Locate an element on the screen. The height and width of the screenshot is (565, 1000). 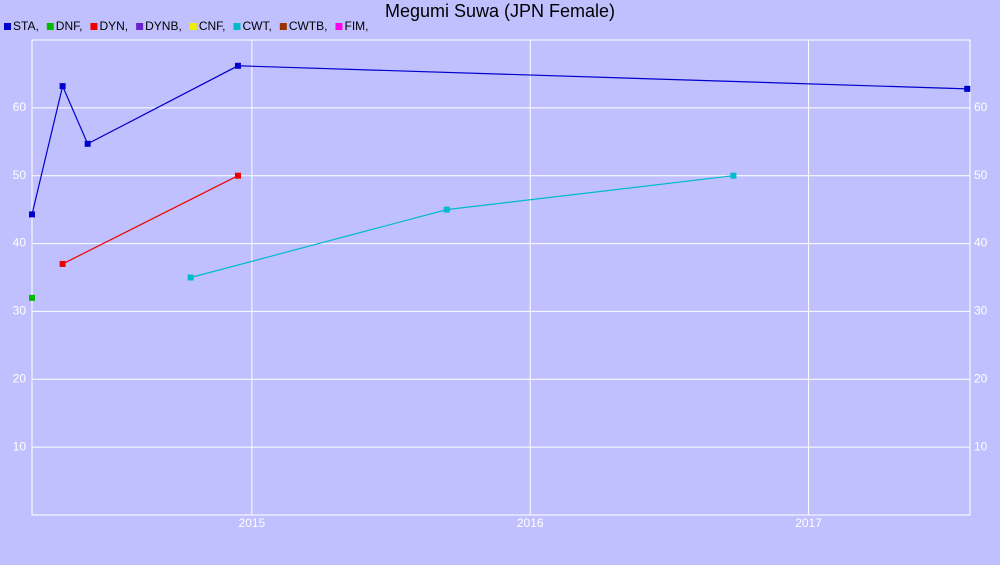
chart-title: Megumi Suwa (JPN Female) is located at coordinates (500, 11).